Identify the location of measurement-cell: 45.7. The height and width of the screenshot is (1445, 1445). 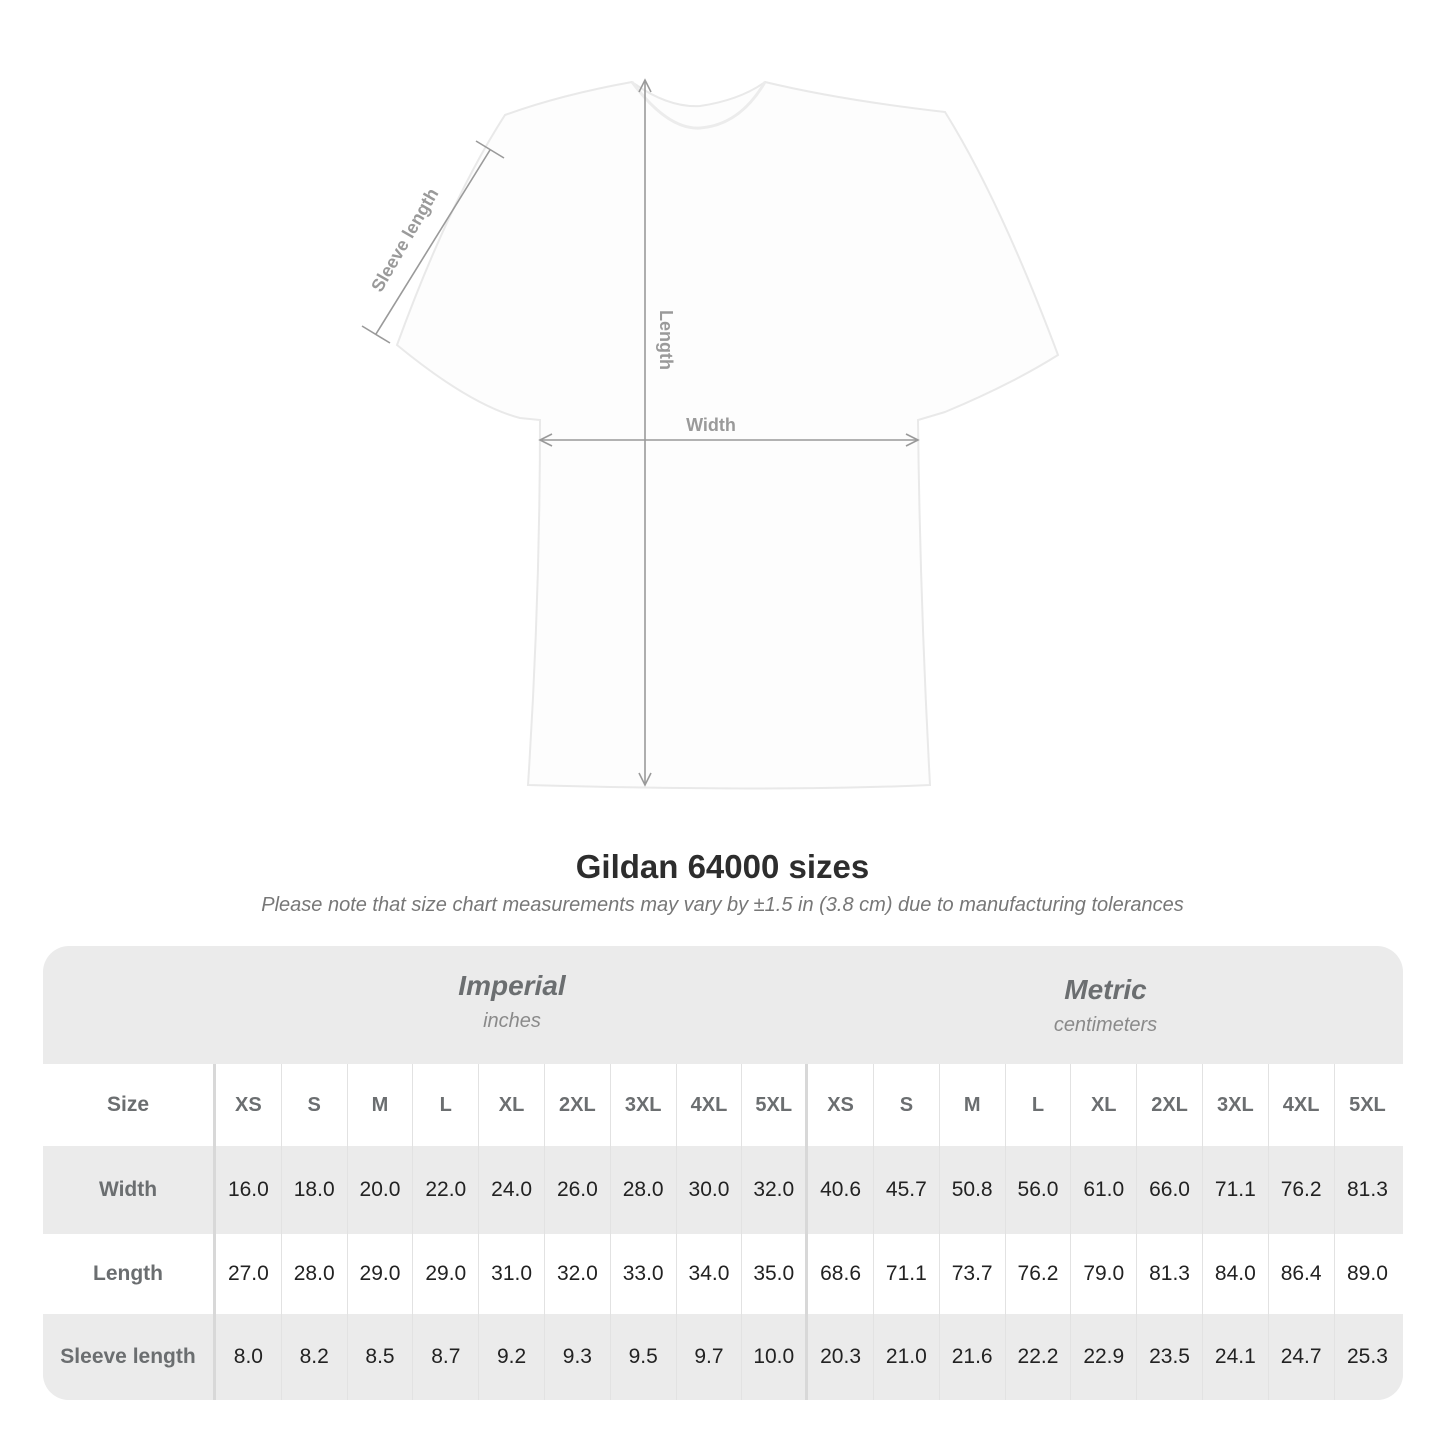
(907, 1190).